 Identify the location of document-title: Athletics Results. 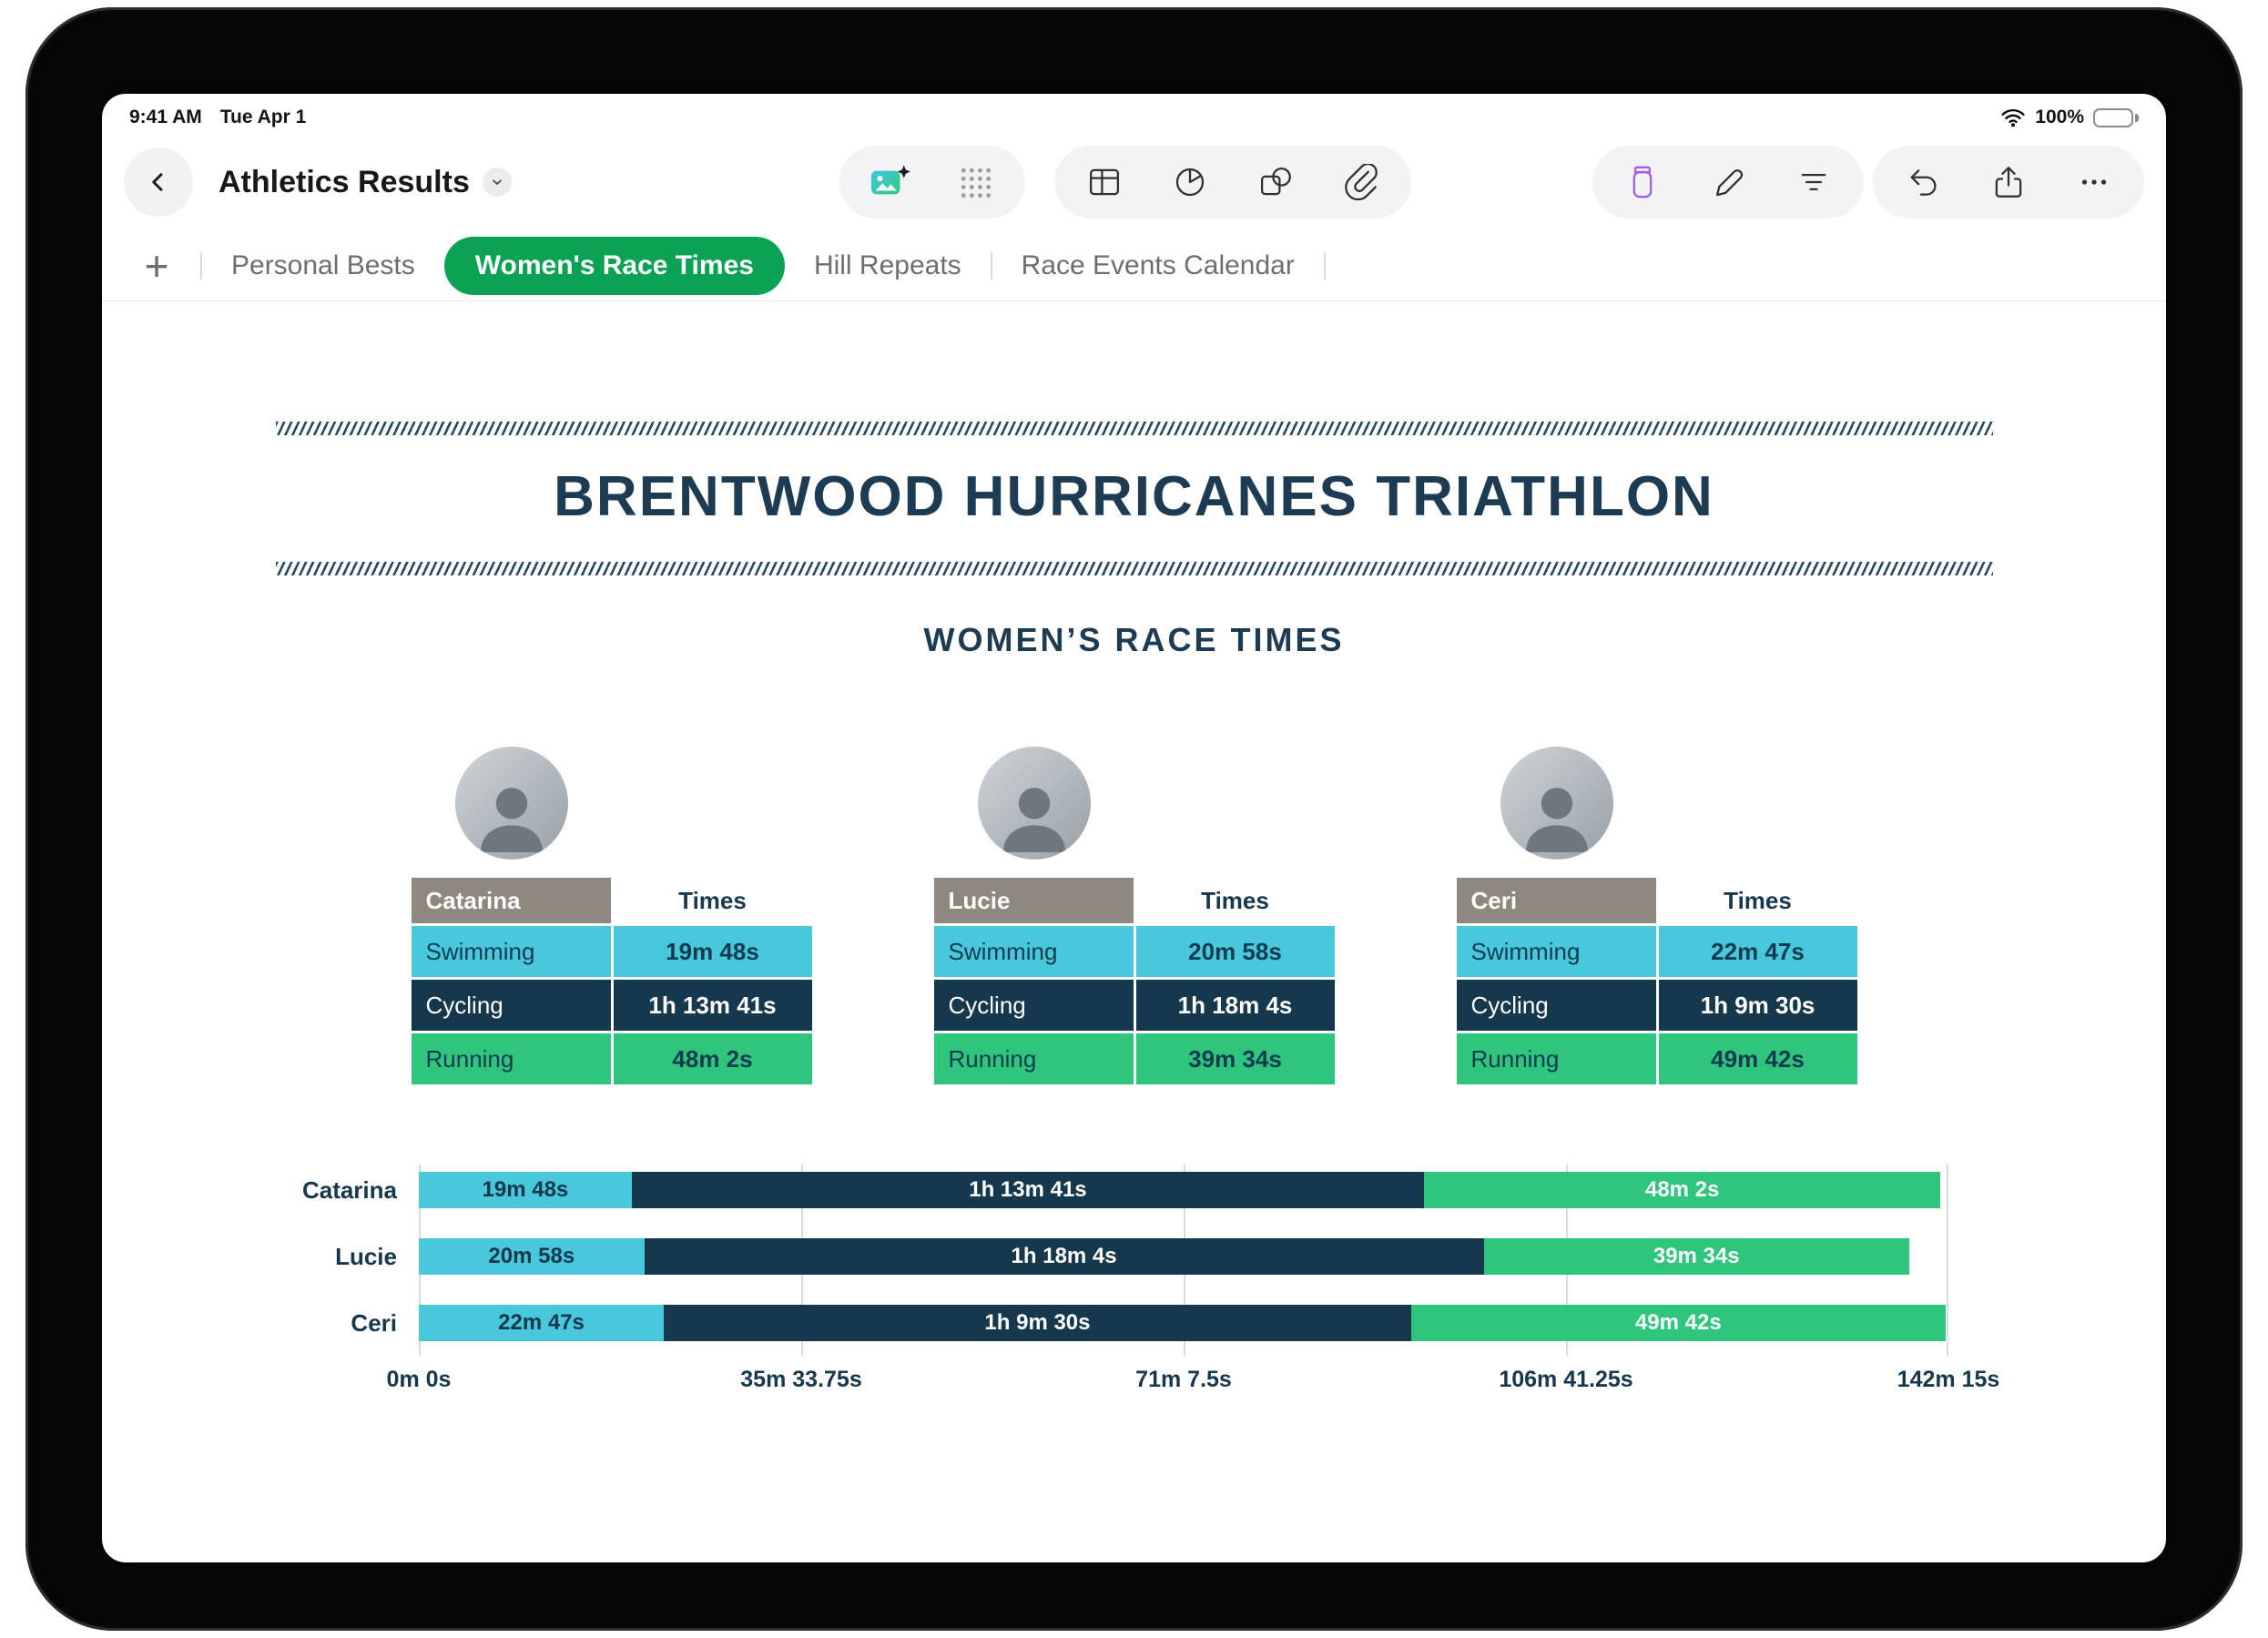
(344, 182).